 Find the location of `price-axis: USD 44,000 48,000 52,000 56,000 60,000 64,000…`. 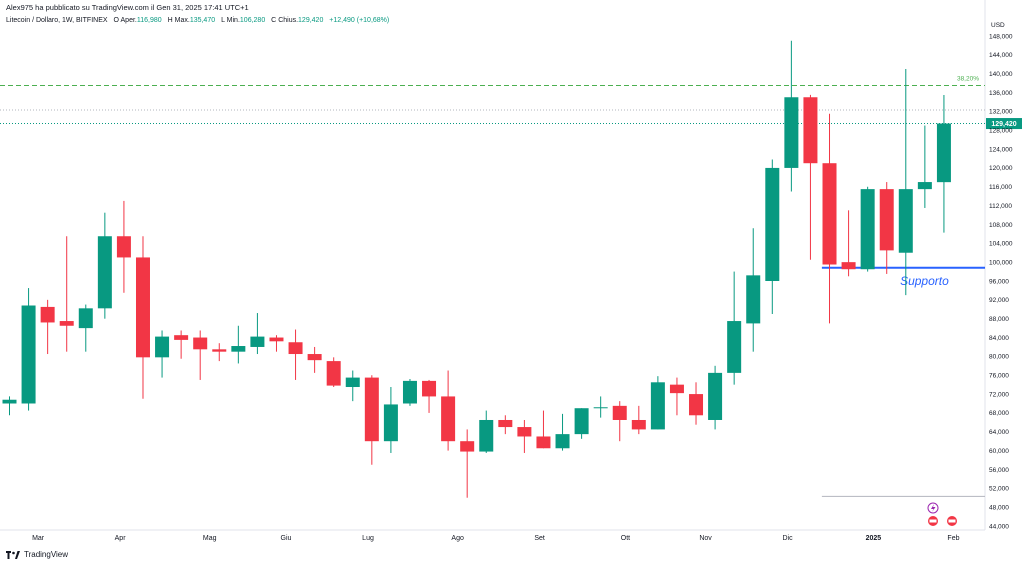

price-axis: USD 44,000 48,000 52,000 56,000 60,000 64,000… is located at coordinates (1001, 276).